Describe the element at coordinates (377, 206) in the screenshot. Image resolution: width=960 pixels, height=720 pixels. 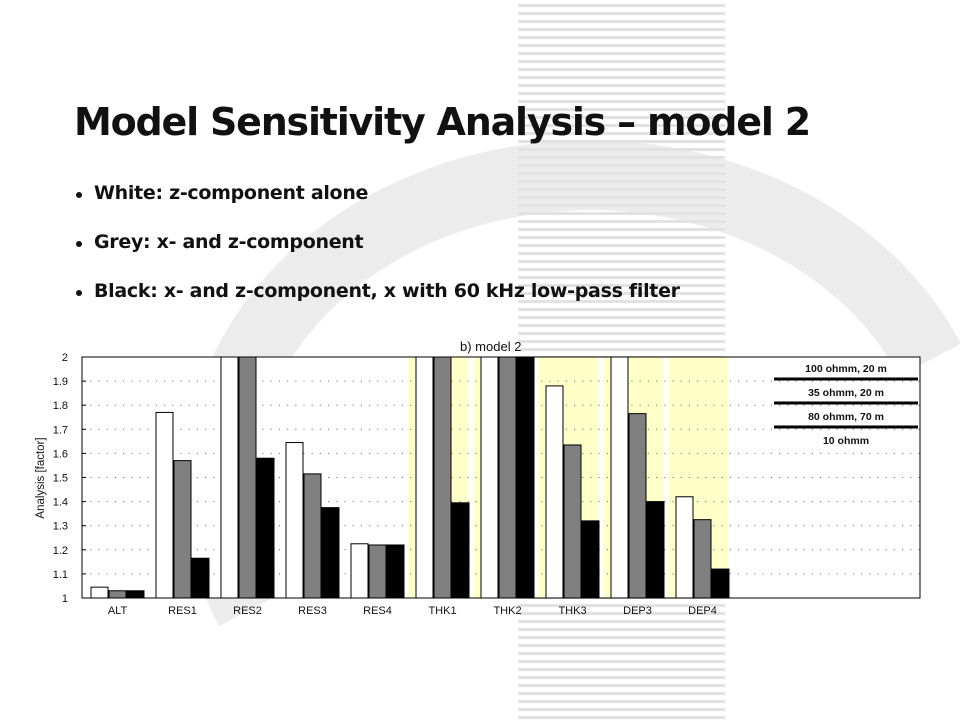
I see `bullet-item-white: White: z-component alone` at that location.